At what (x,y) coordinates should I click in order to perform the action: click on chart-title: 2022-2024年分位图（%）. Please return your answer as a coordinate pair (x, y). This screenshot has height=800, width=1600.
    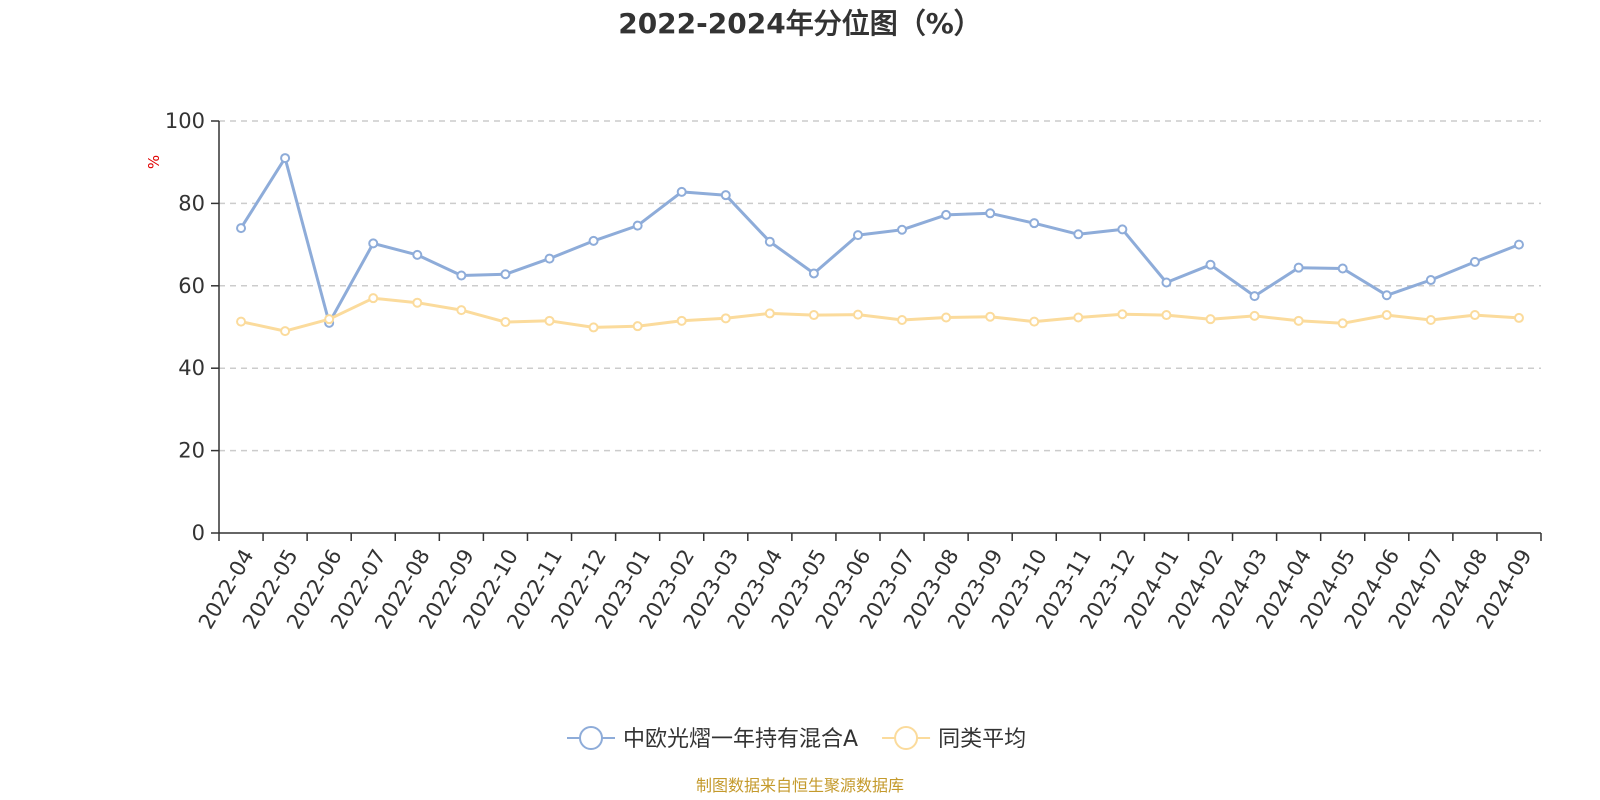
    Looking at the image, I should click on (800, 23).